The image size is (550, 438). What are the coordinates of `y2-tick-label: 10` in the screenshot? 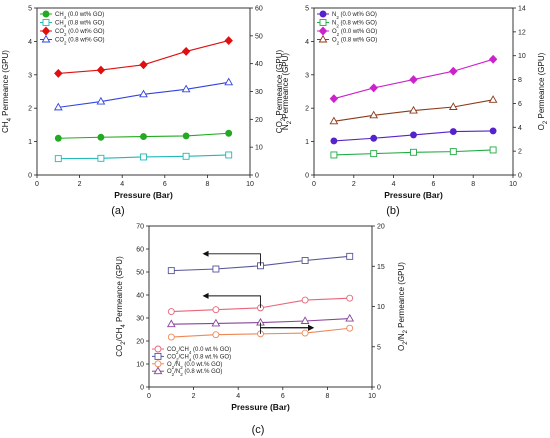 It's located at (522, 56).